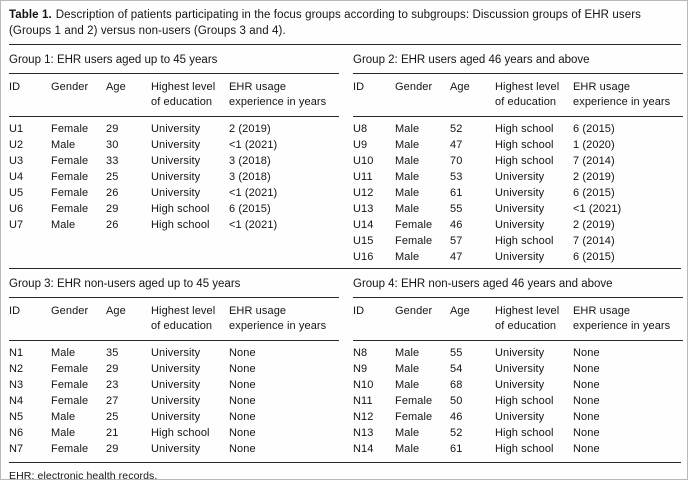 Image resolution: width=688 pixels, height=480 pixels. Describe the element at coordinates (518, 369) in the screenshot. I see `table-row: N9 Male 54 University None` at that location.